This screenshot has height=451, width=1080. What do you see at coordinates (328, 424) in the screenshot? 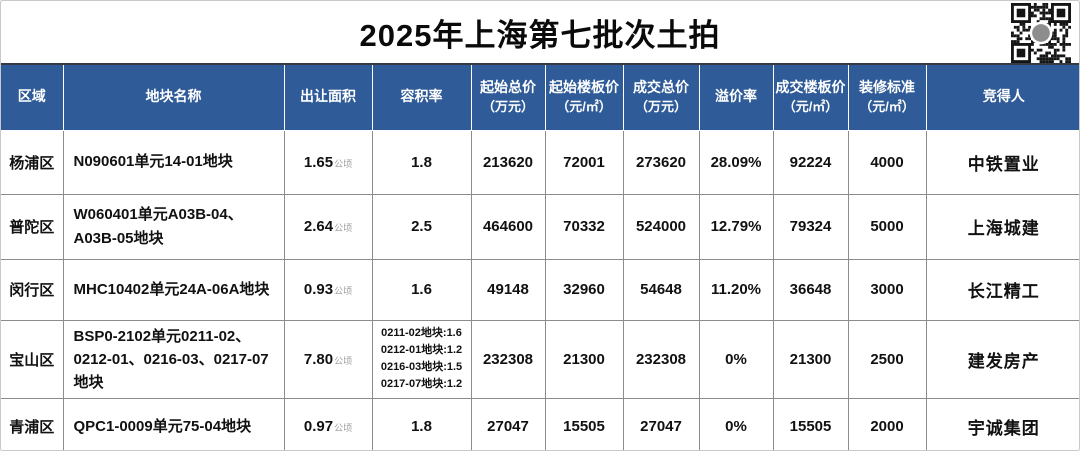
I see `cell-area: 0.97公顷` at bounding box center [328, 424].